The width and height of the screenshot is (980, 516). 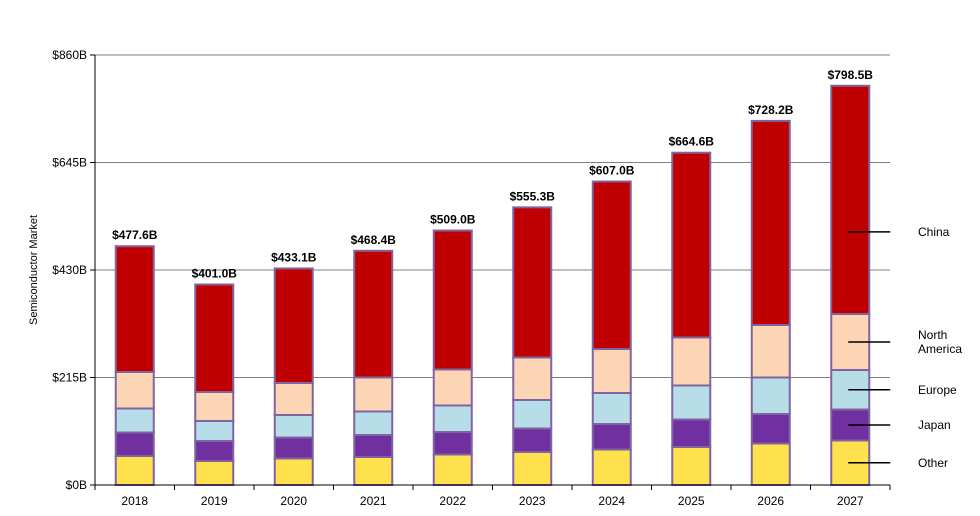 What do you see at coordinates (69, 55) in the screenshot?
I see `y-tick-label: $860B` at bounding box center [69, 55].